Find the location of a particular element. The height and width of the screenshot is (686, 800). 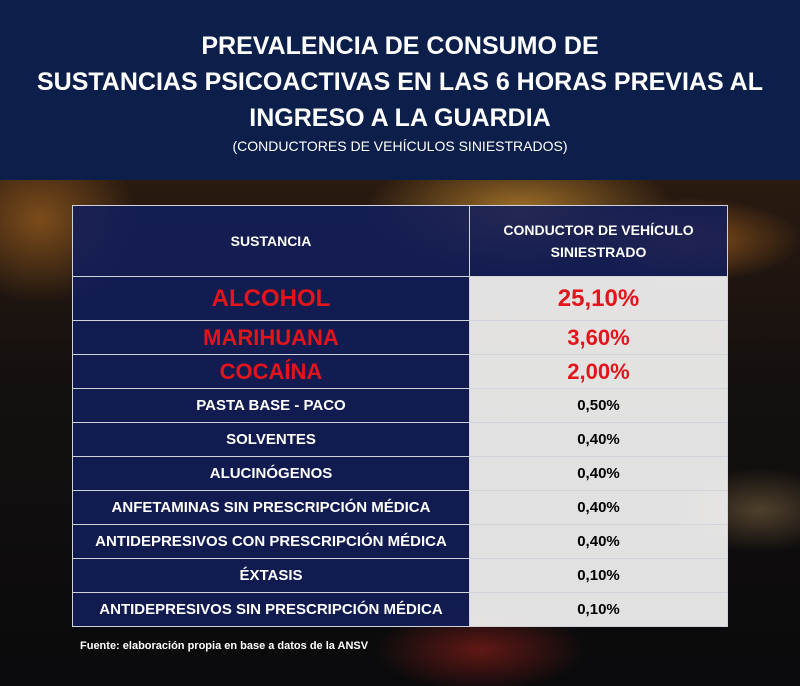

column-header-driver-line-1: CONDUCTOR DE VEHÍCULO is located at coordinates (598, 230).